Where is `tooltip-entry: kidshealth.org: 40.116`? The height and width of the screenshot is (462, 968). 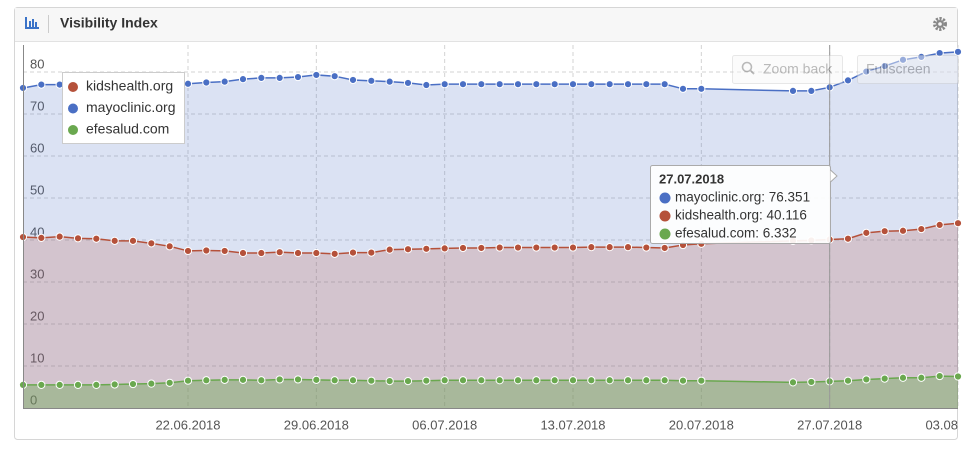
tooltip-entry: kidshealth.org: 40.116 is located at coordinates (741, 215).